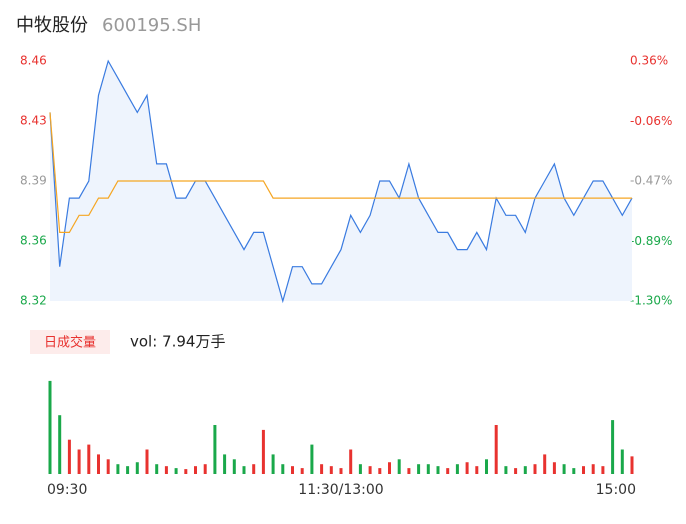 This screenshot has width=686, height=524. Describe the element at coordinates (340, 490) in the screenshot. I see `x-tick-label: 11:30/13:00` at that location.